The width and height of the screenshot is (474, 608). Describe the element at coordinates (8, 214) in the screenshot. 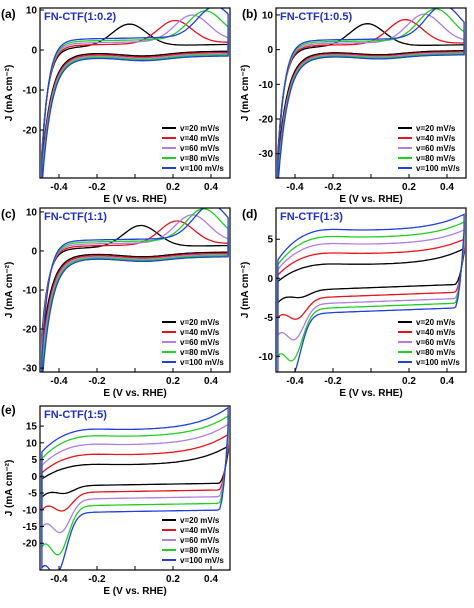

I see `panel-label: (c)` at that location.